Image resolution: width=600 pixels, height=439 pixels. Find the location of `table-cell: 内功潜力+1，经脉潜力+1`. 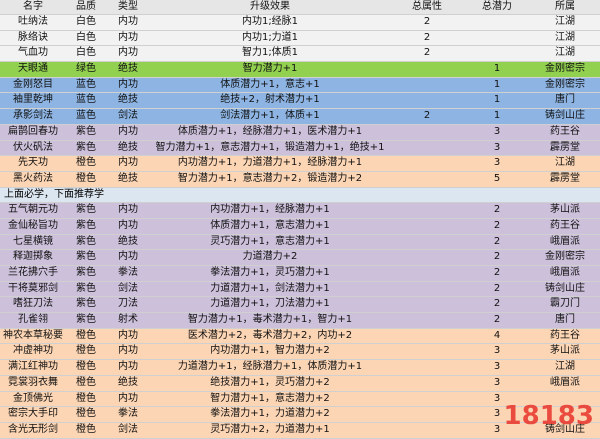

table-cell: 内功潜力+1，经脉潜力+1 is located at coordinates (270, 210).